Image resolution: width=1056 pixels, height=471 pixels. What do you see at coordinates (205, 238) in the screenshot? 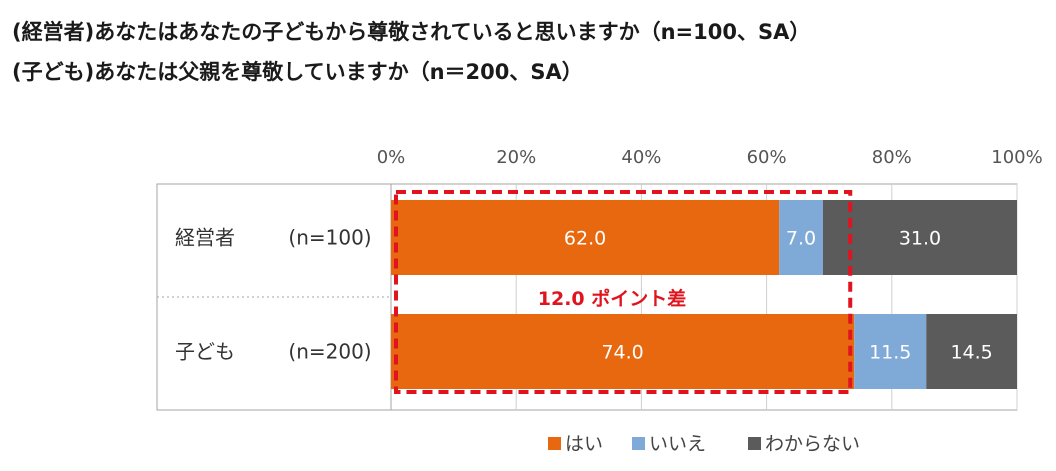
I see `category-label: 経営者` at bounding box center [205, 238].